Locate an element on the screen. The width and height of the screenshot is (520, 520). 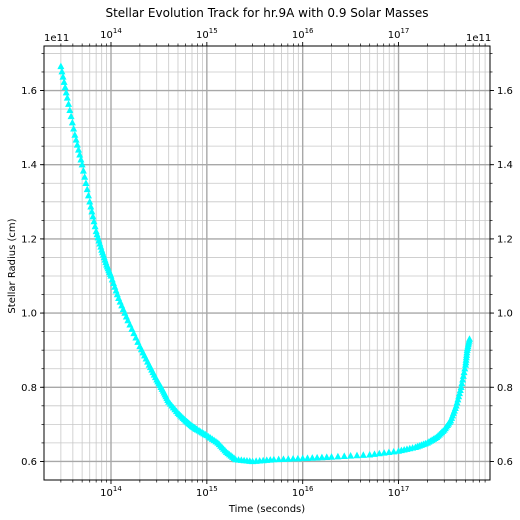
y-tick-label-right: 1.2 is located at coordinates (505, 239).